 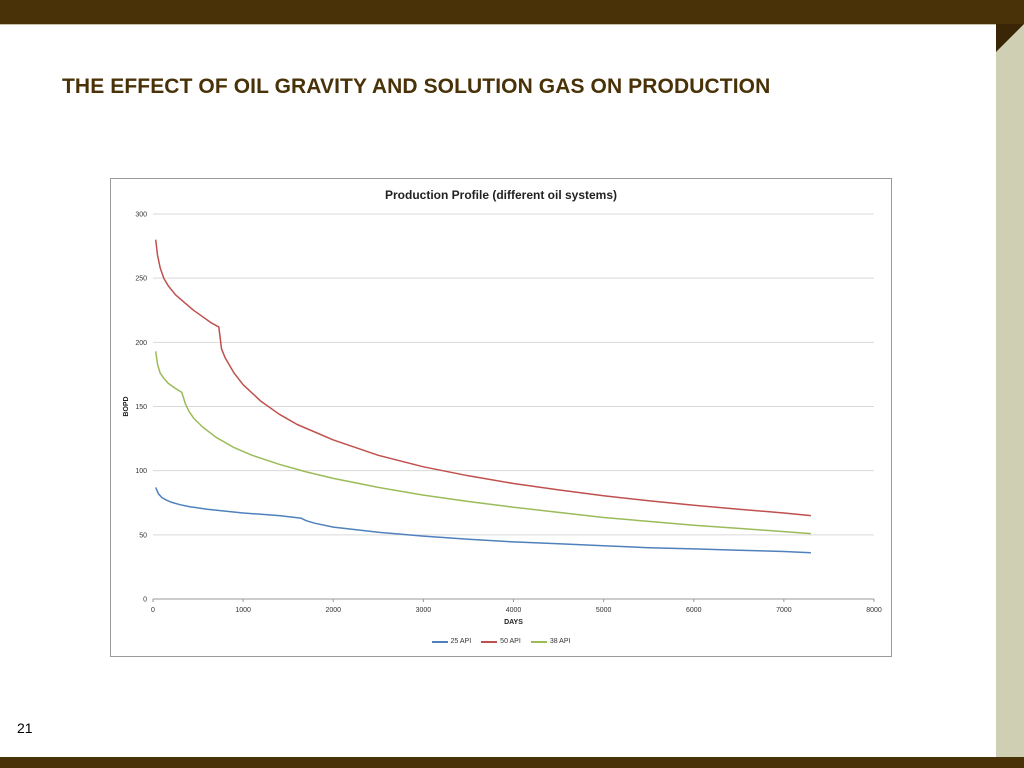 I want to click on x-tick-label-0: 0, so click(x=153, y=610).